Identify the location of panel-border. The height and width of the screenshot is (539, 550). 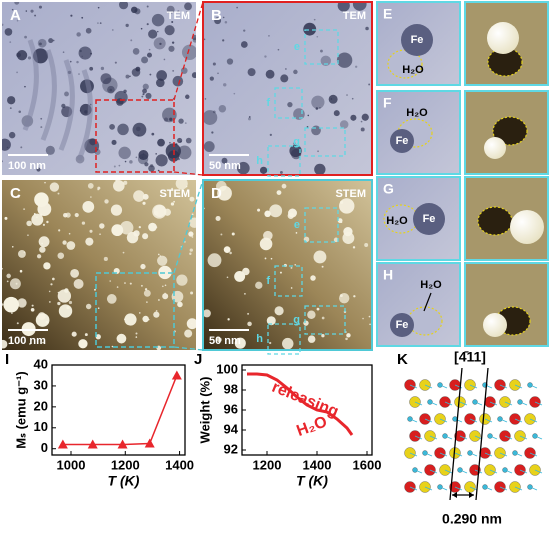
(287, 88).